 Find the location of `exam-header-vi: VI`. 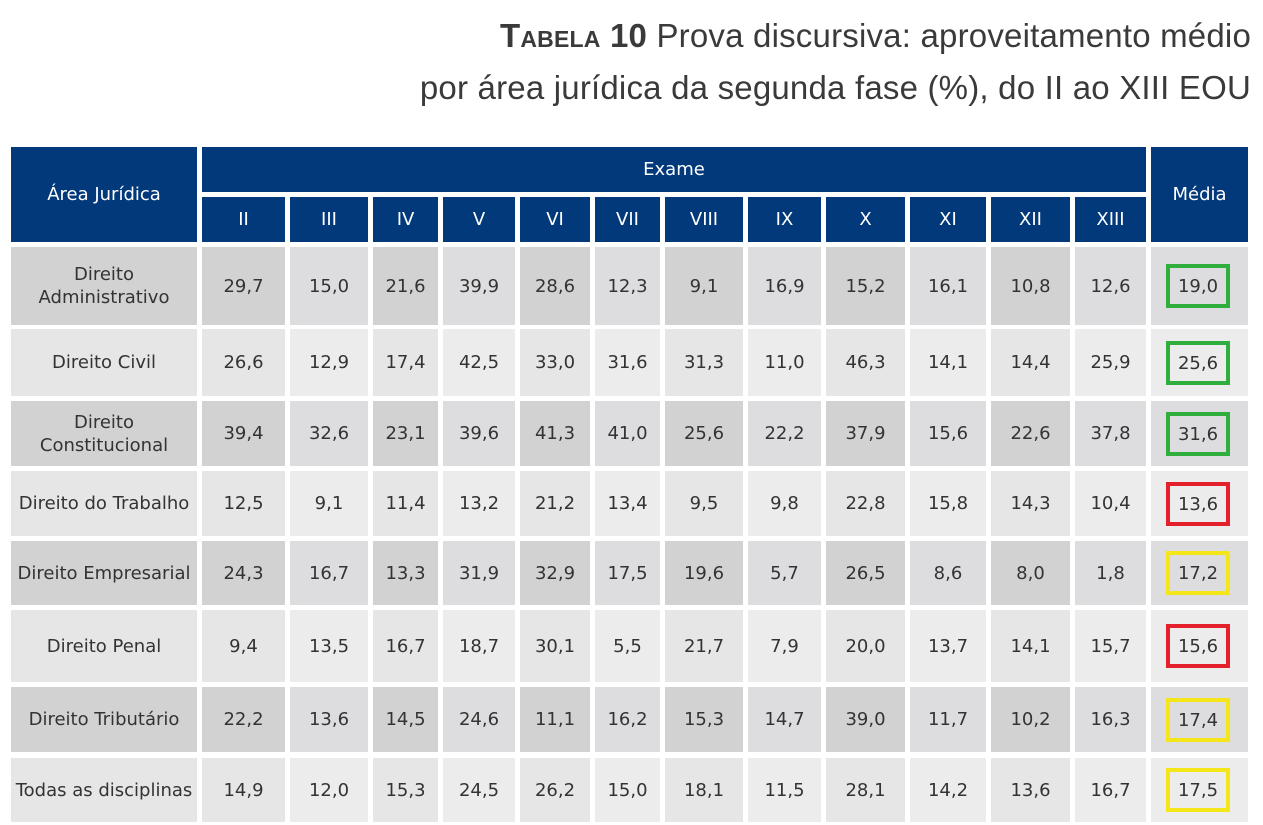

exam-header-vi: VI is located at coordinates (555, 219).